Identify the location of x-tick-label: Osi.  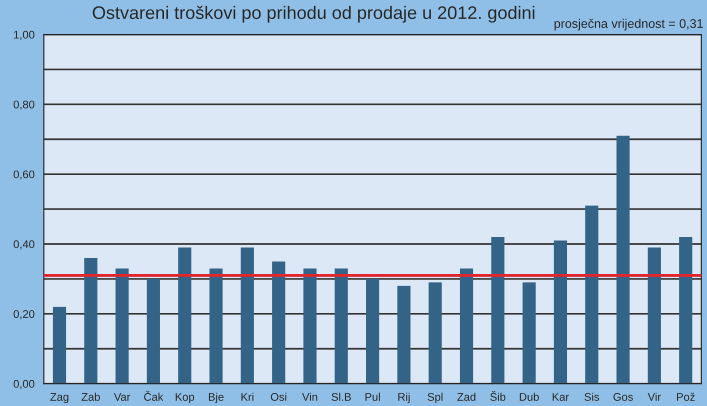
(278, 396).